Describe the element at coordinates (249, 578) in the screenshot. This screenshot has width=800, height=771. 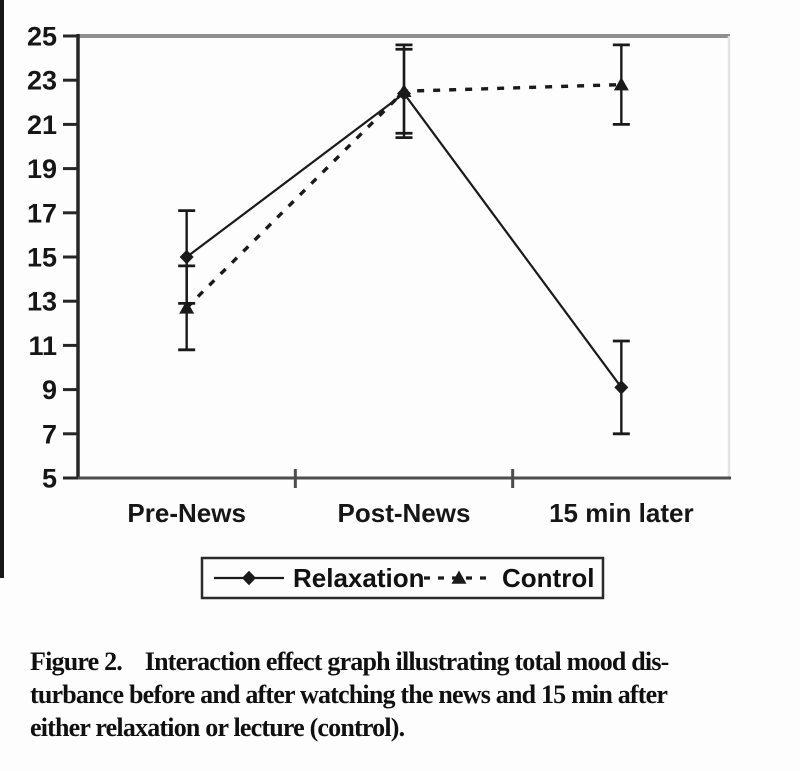
I see `legend-diamond-icon` at that location.